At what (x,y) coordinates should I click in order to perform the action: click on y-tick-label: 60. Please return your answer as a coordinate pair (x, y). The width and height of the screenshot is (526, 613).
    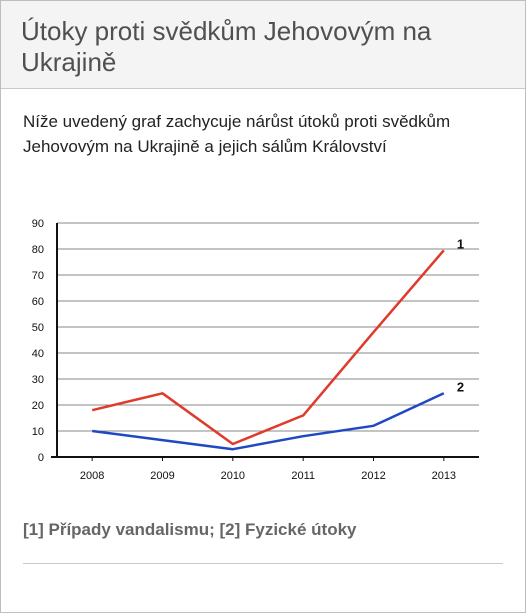
    Looking at the image, I should click on (38, 302).